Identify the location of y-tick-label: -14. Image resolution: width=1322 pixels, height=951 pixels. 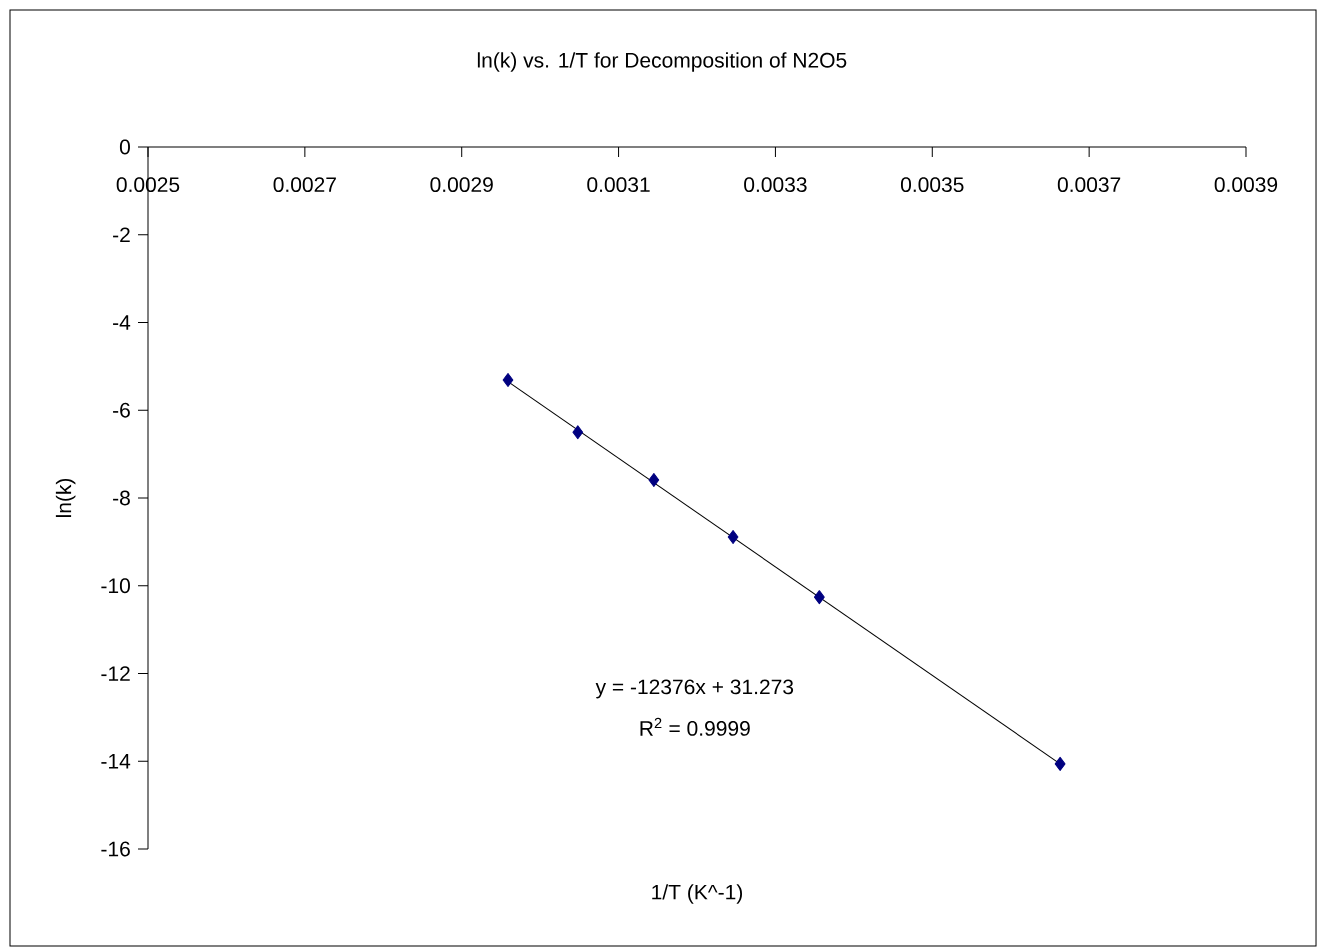
(116, 761).